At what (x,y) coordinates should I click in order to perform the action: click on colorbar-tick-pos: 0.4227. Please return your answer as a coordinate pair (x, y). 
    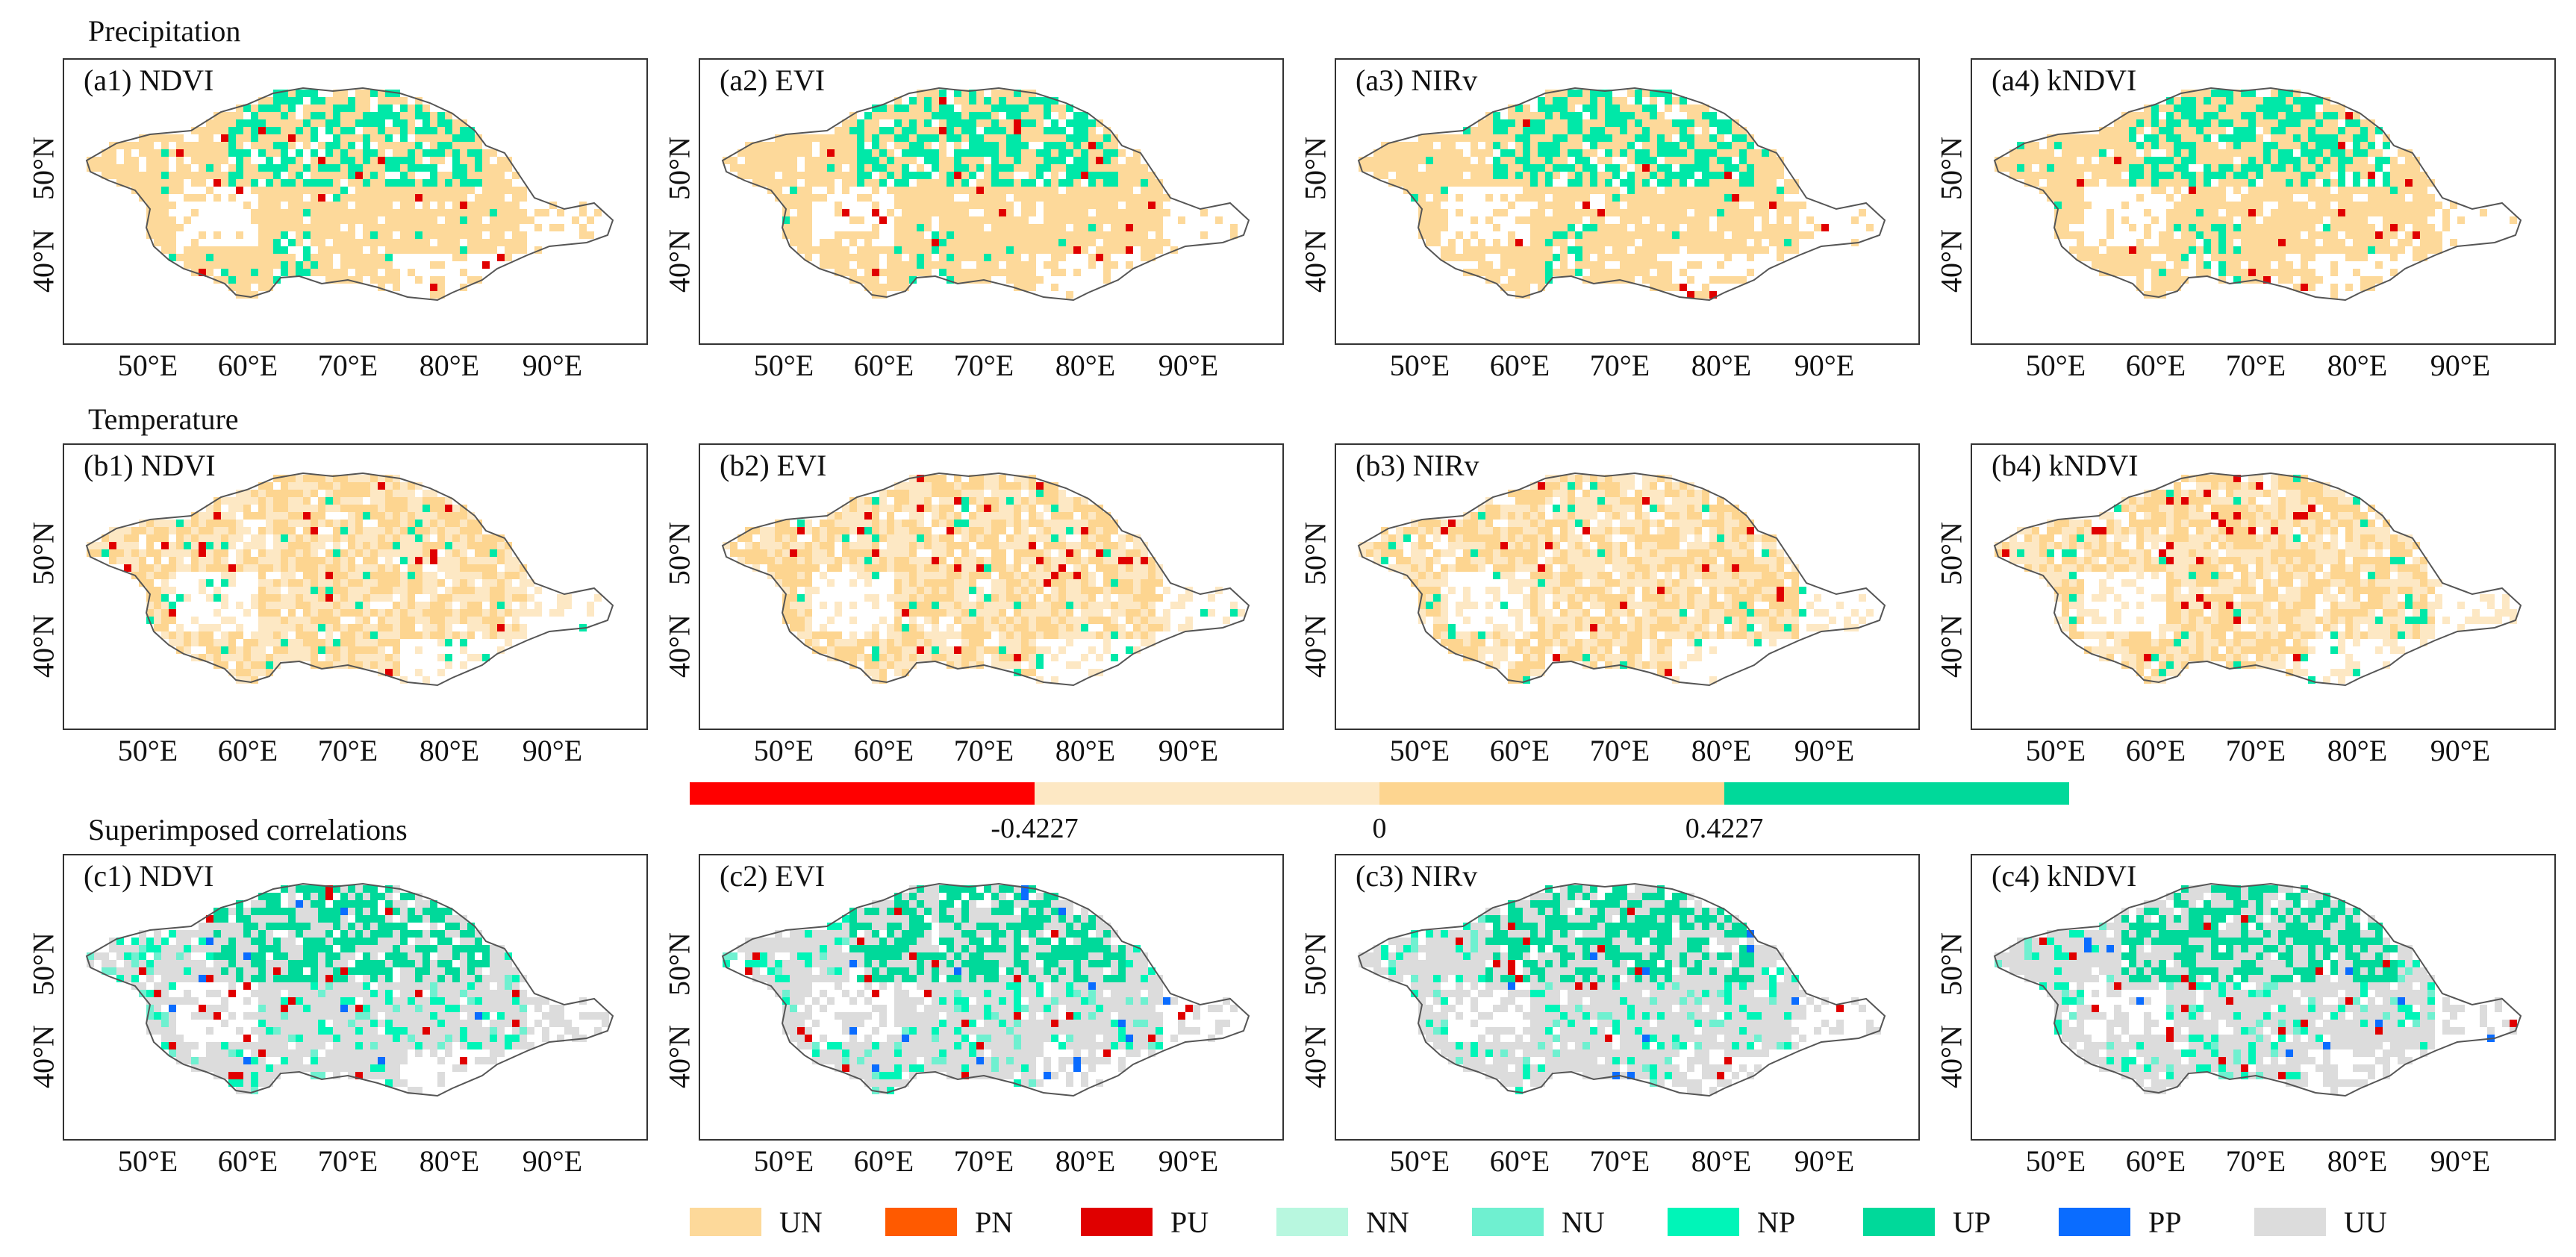
    Looking at the image, I should click on (1725, 828).